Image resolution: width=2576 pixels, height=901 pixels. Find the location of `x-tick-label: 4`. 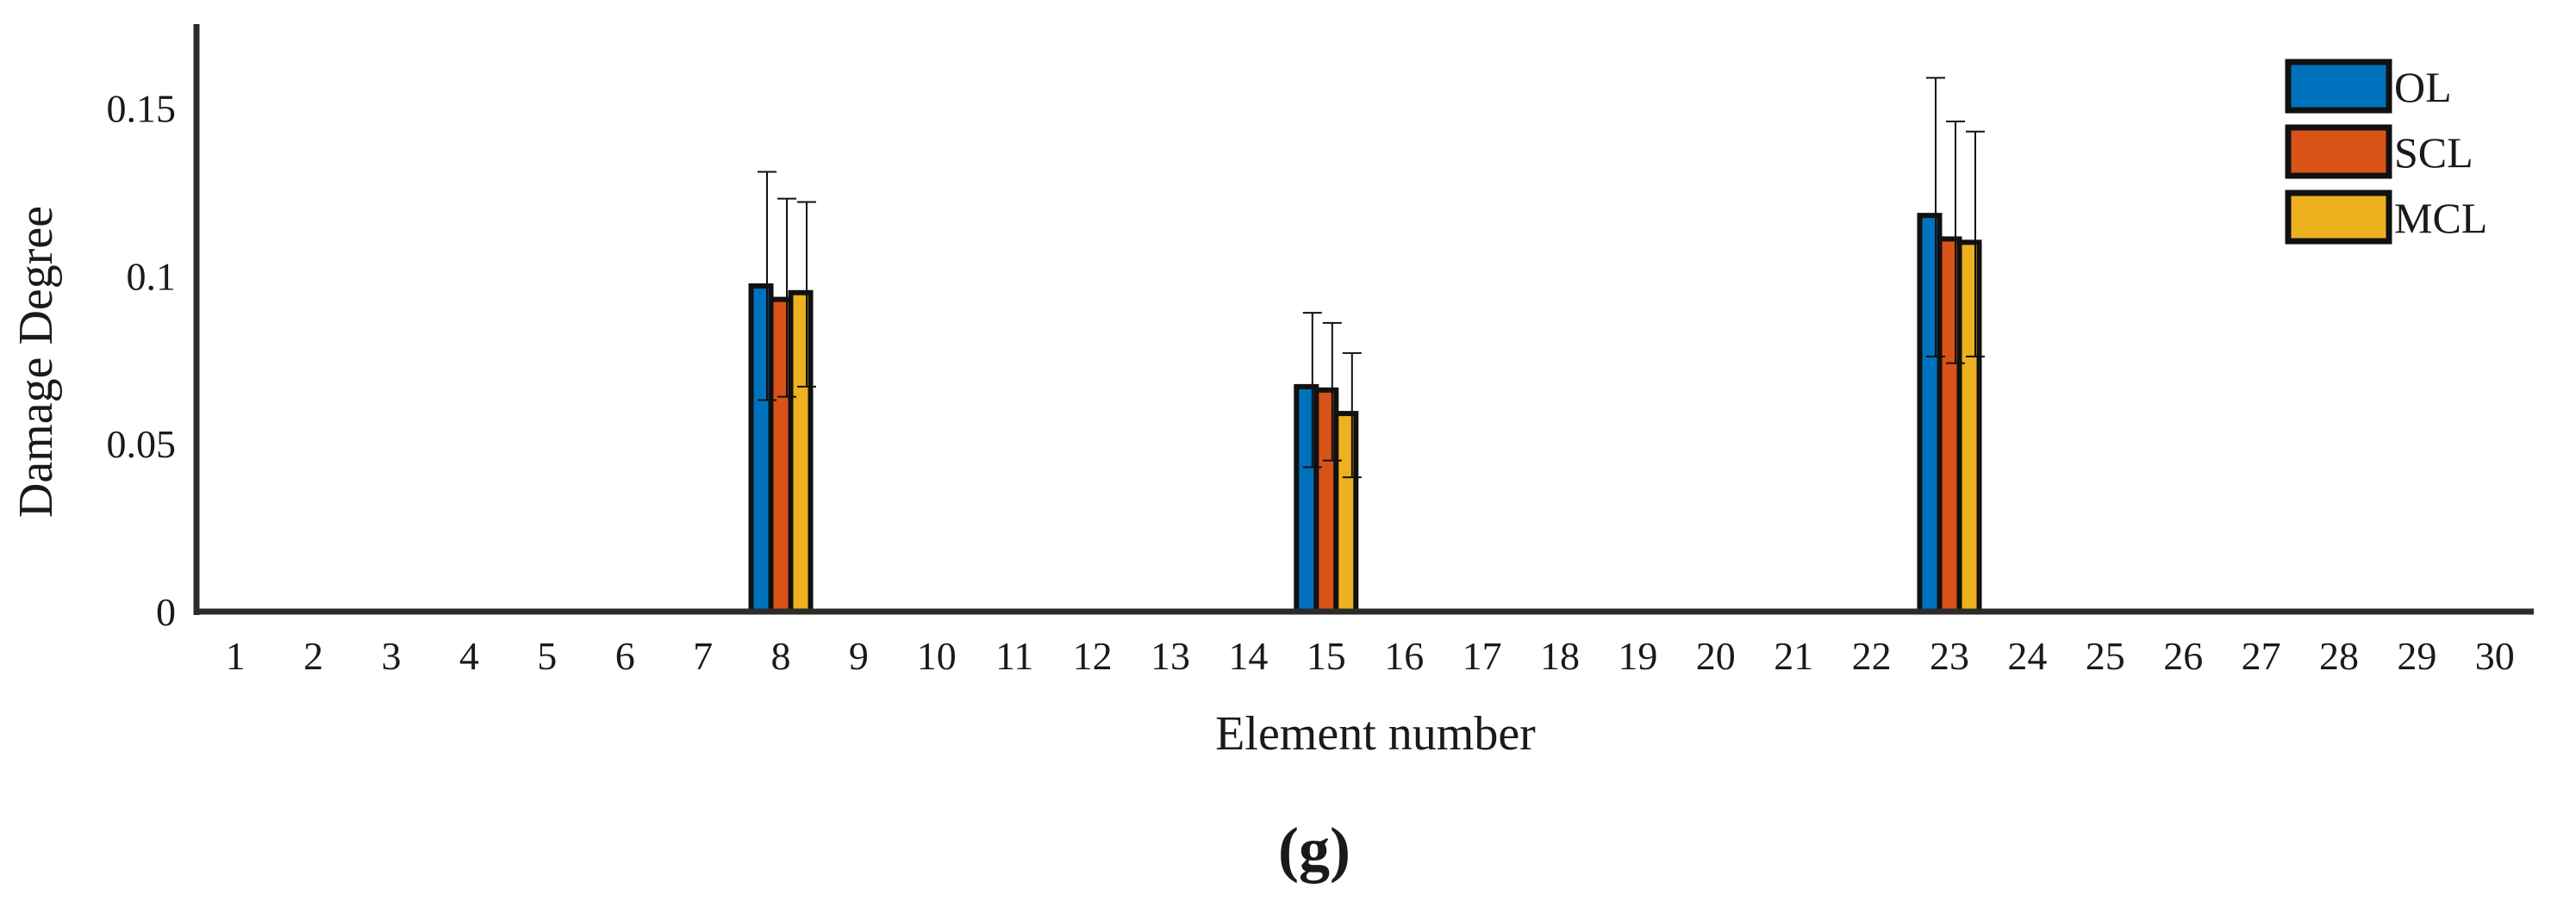

x-tick-label: 4 is located at coordinates (469, 656).